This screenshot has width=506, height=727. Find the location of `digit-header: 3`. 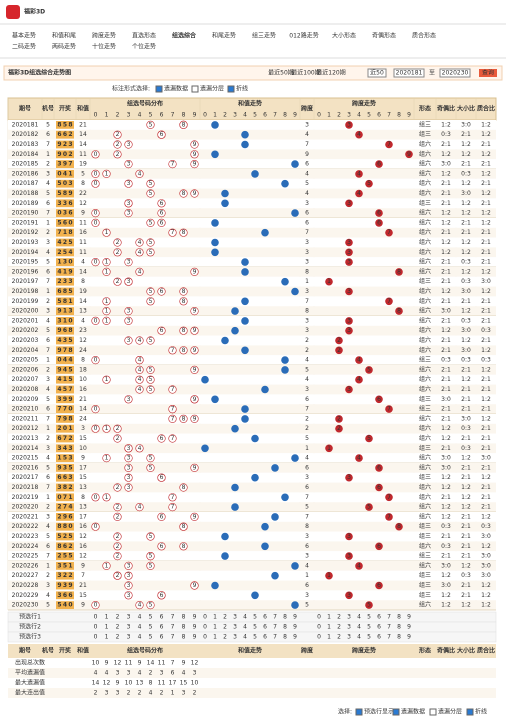

digit-header: 3 is located at coordinates (349, 637).